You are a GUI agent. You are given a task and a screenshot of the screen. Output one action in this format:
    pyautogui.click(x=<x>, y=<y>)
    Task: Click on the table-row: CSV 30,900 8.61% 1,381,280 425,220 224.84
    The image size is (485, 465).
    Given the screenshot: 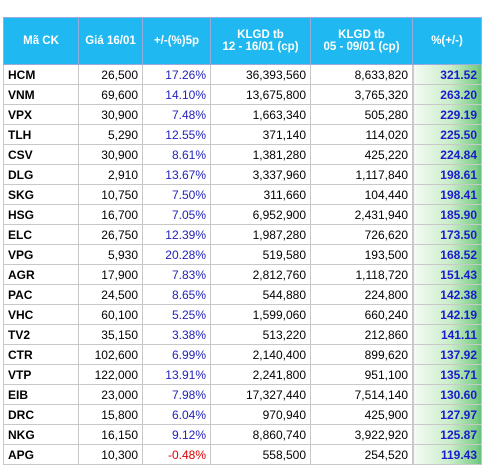 What is the action you would take?
    pyautogui.click(x=242, y=154)
    